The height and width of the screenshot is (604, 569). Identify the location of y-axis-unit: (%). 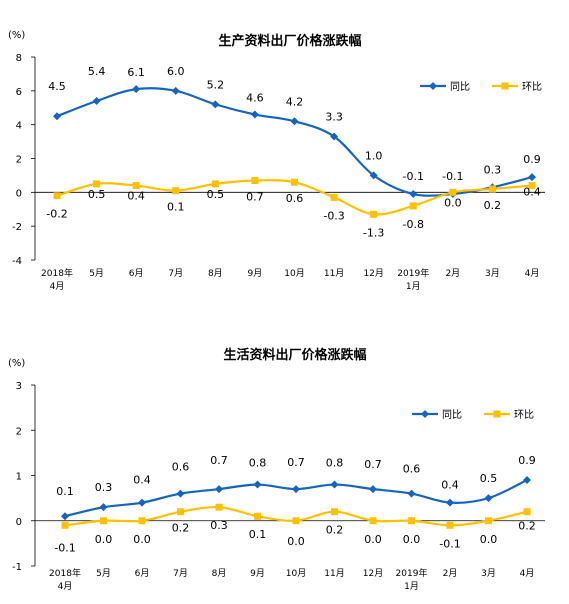
(16, 363).